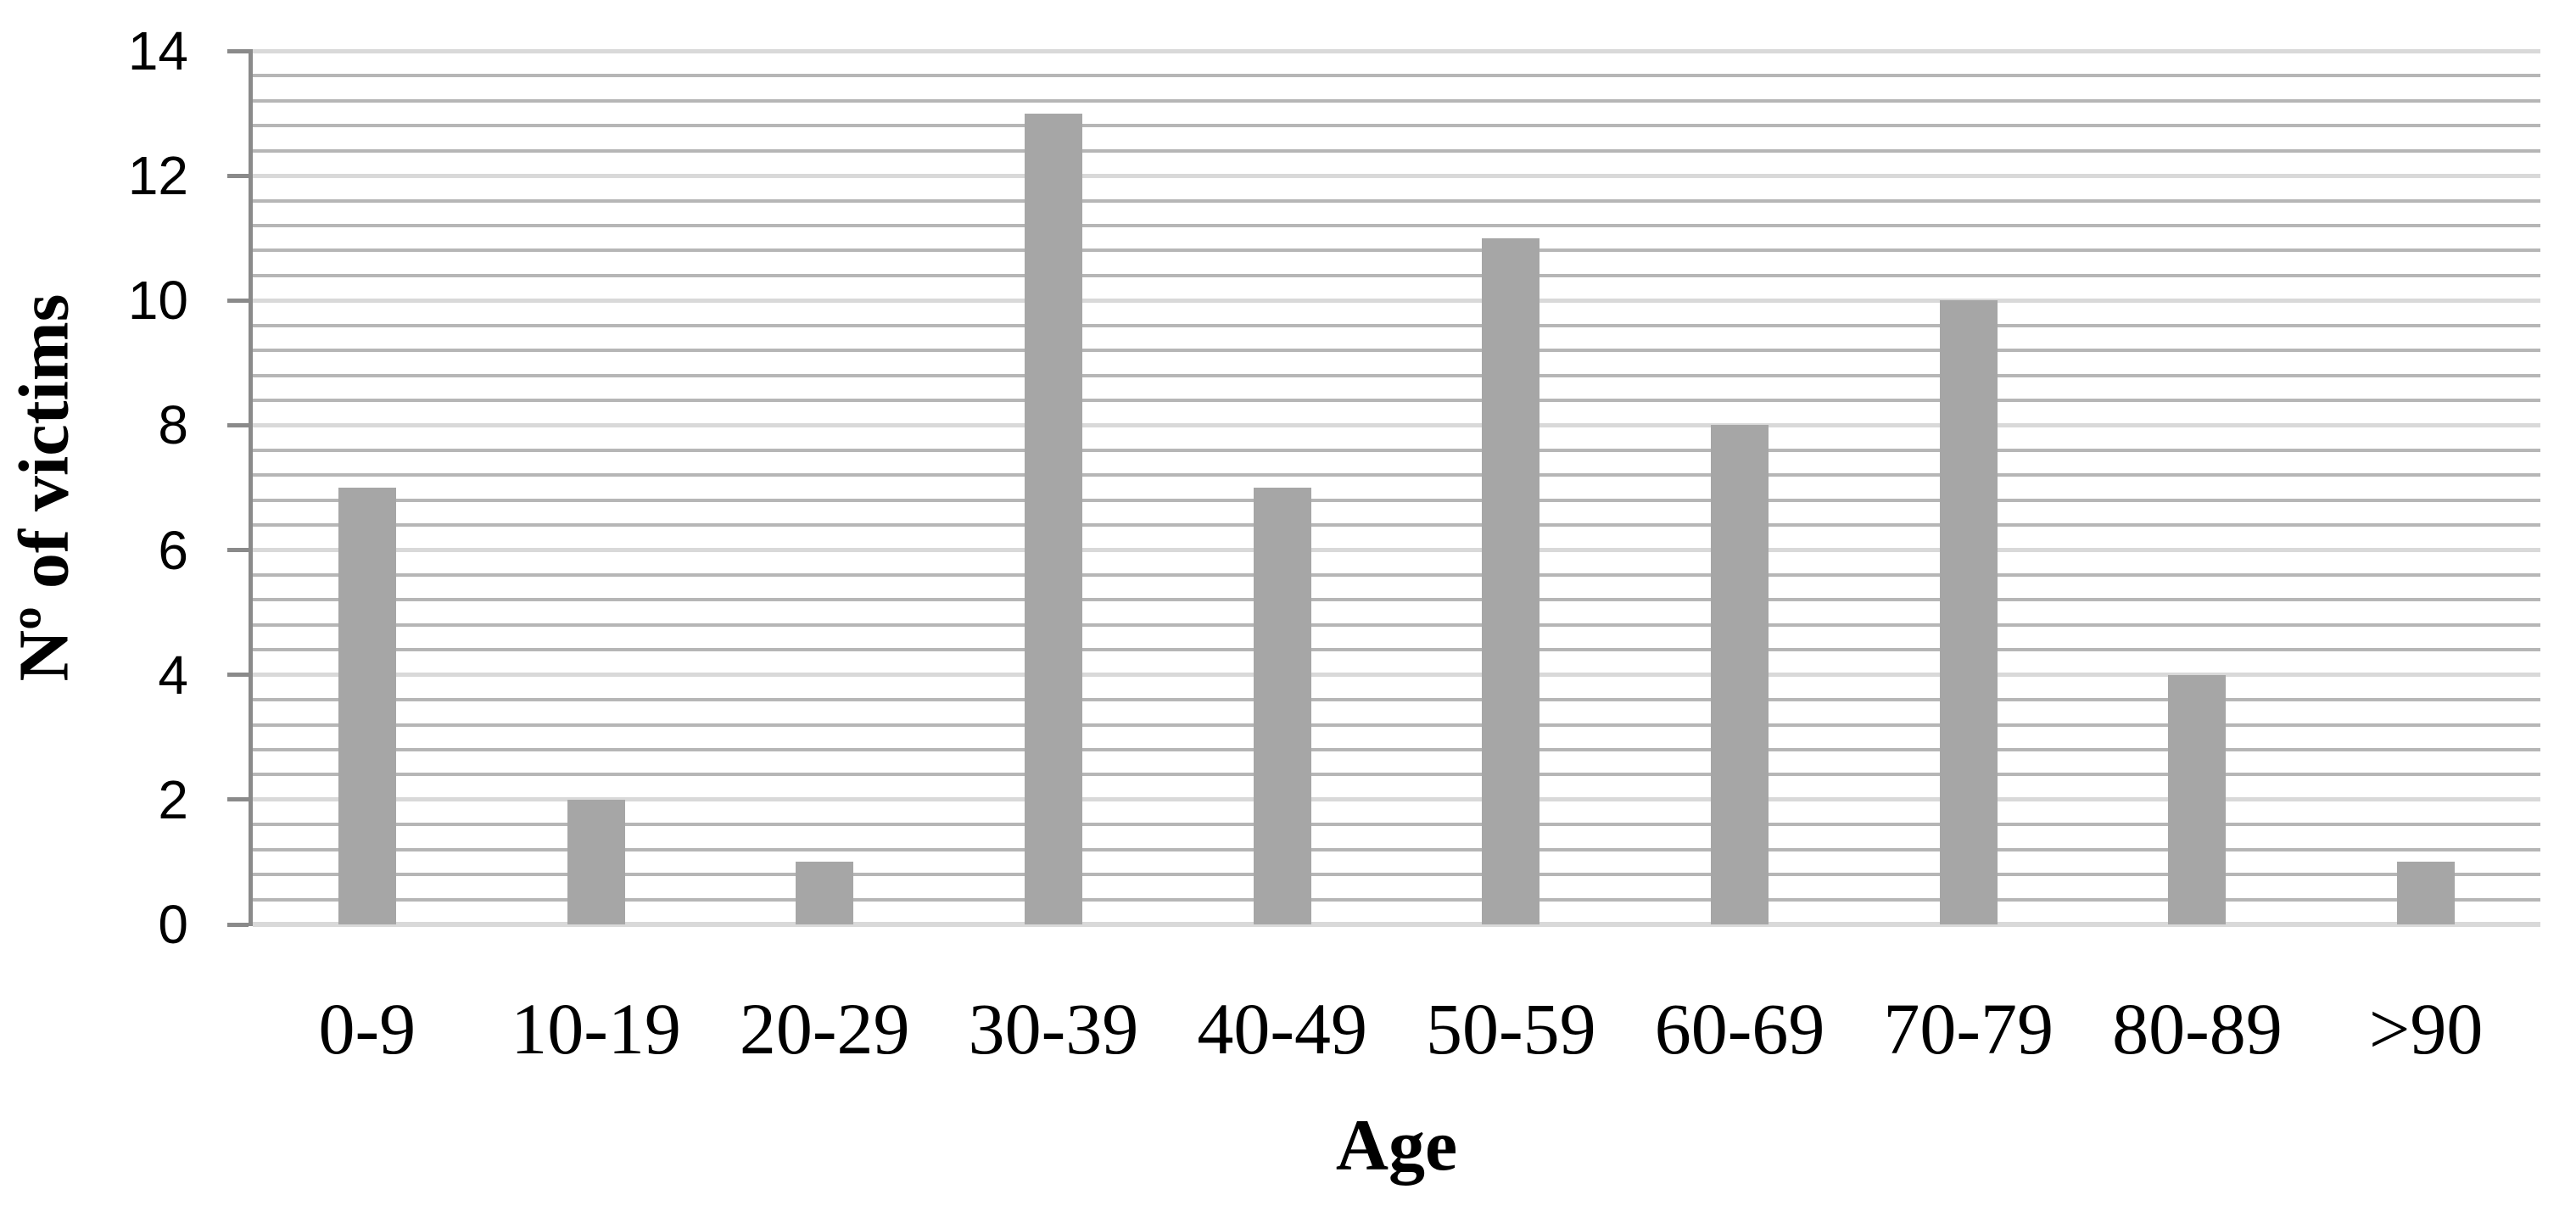 The image size is (2576, 1206). I want to click on y-axis-tick-label: 4, so click(173, 675).